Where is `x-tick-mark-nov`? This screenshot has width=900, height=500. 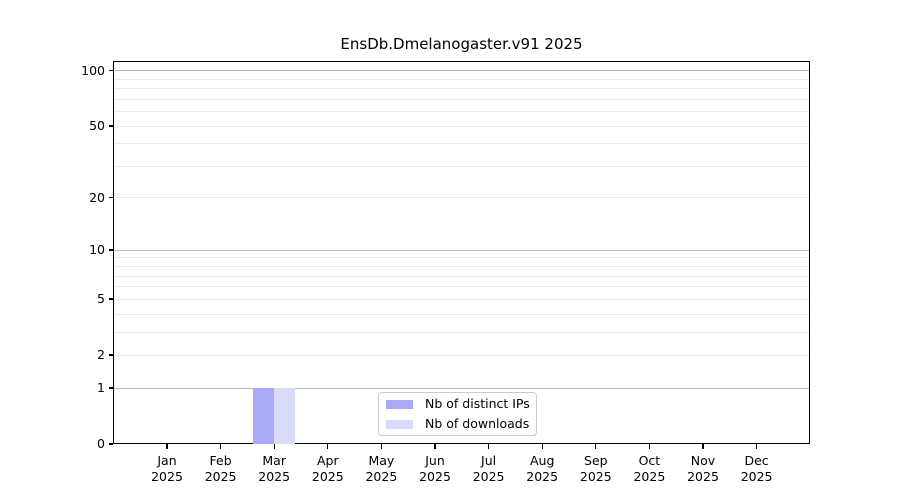 x-tick-mark-nov is located at coordinates (703, 446).